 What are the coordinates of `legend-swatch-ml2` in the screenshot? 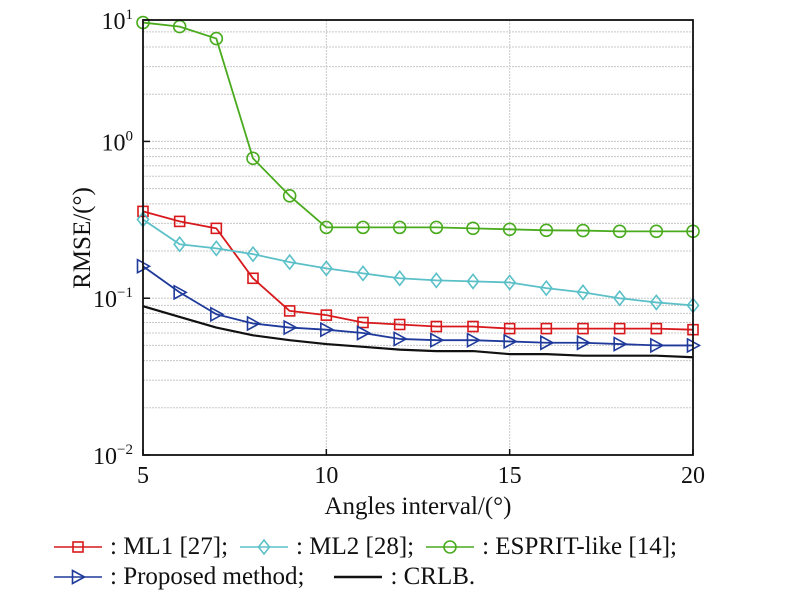 It's located at (264, 547).